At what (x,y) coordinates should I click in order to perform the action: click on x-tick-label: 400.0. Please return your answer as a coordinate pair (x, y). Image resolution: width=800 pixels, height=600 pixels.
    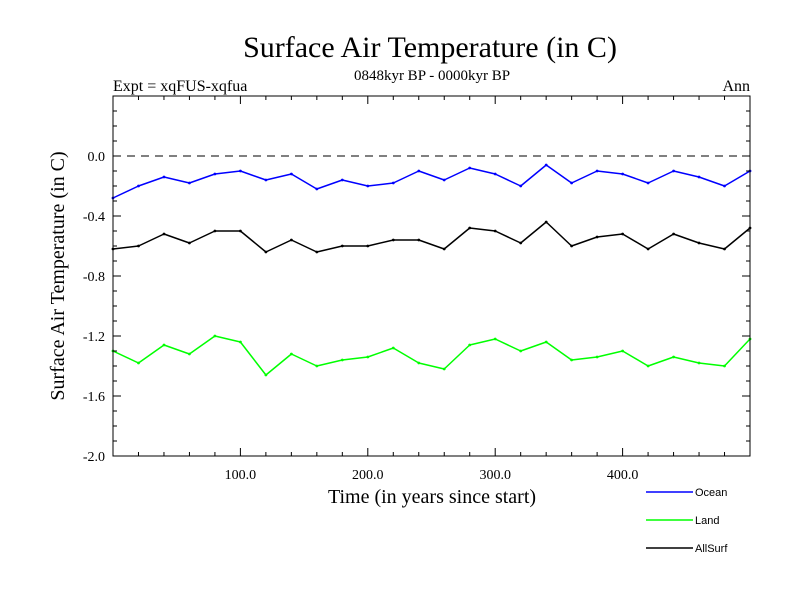
    Looking at the image, I should click on (623, 475).